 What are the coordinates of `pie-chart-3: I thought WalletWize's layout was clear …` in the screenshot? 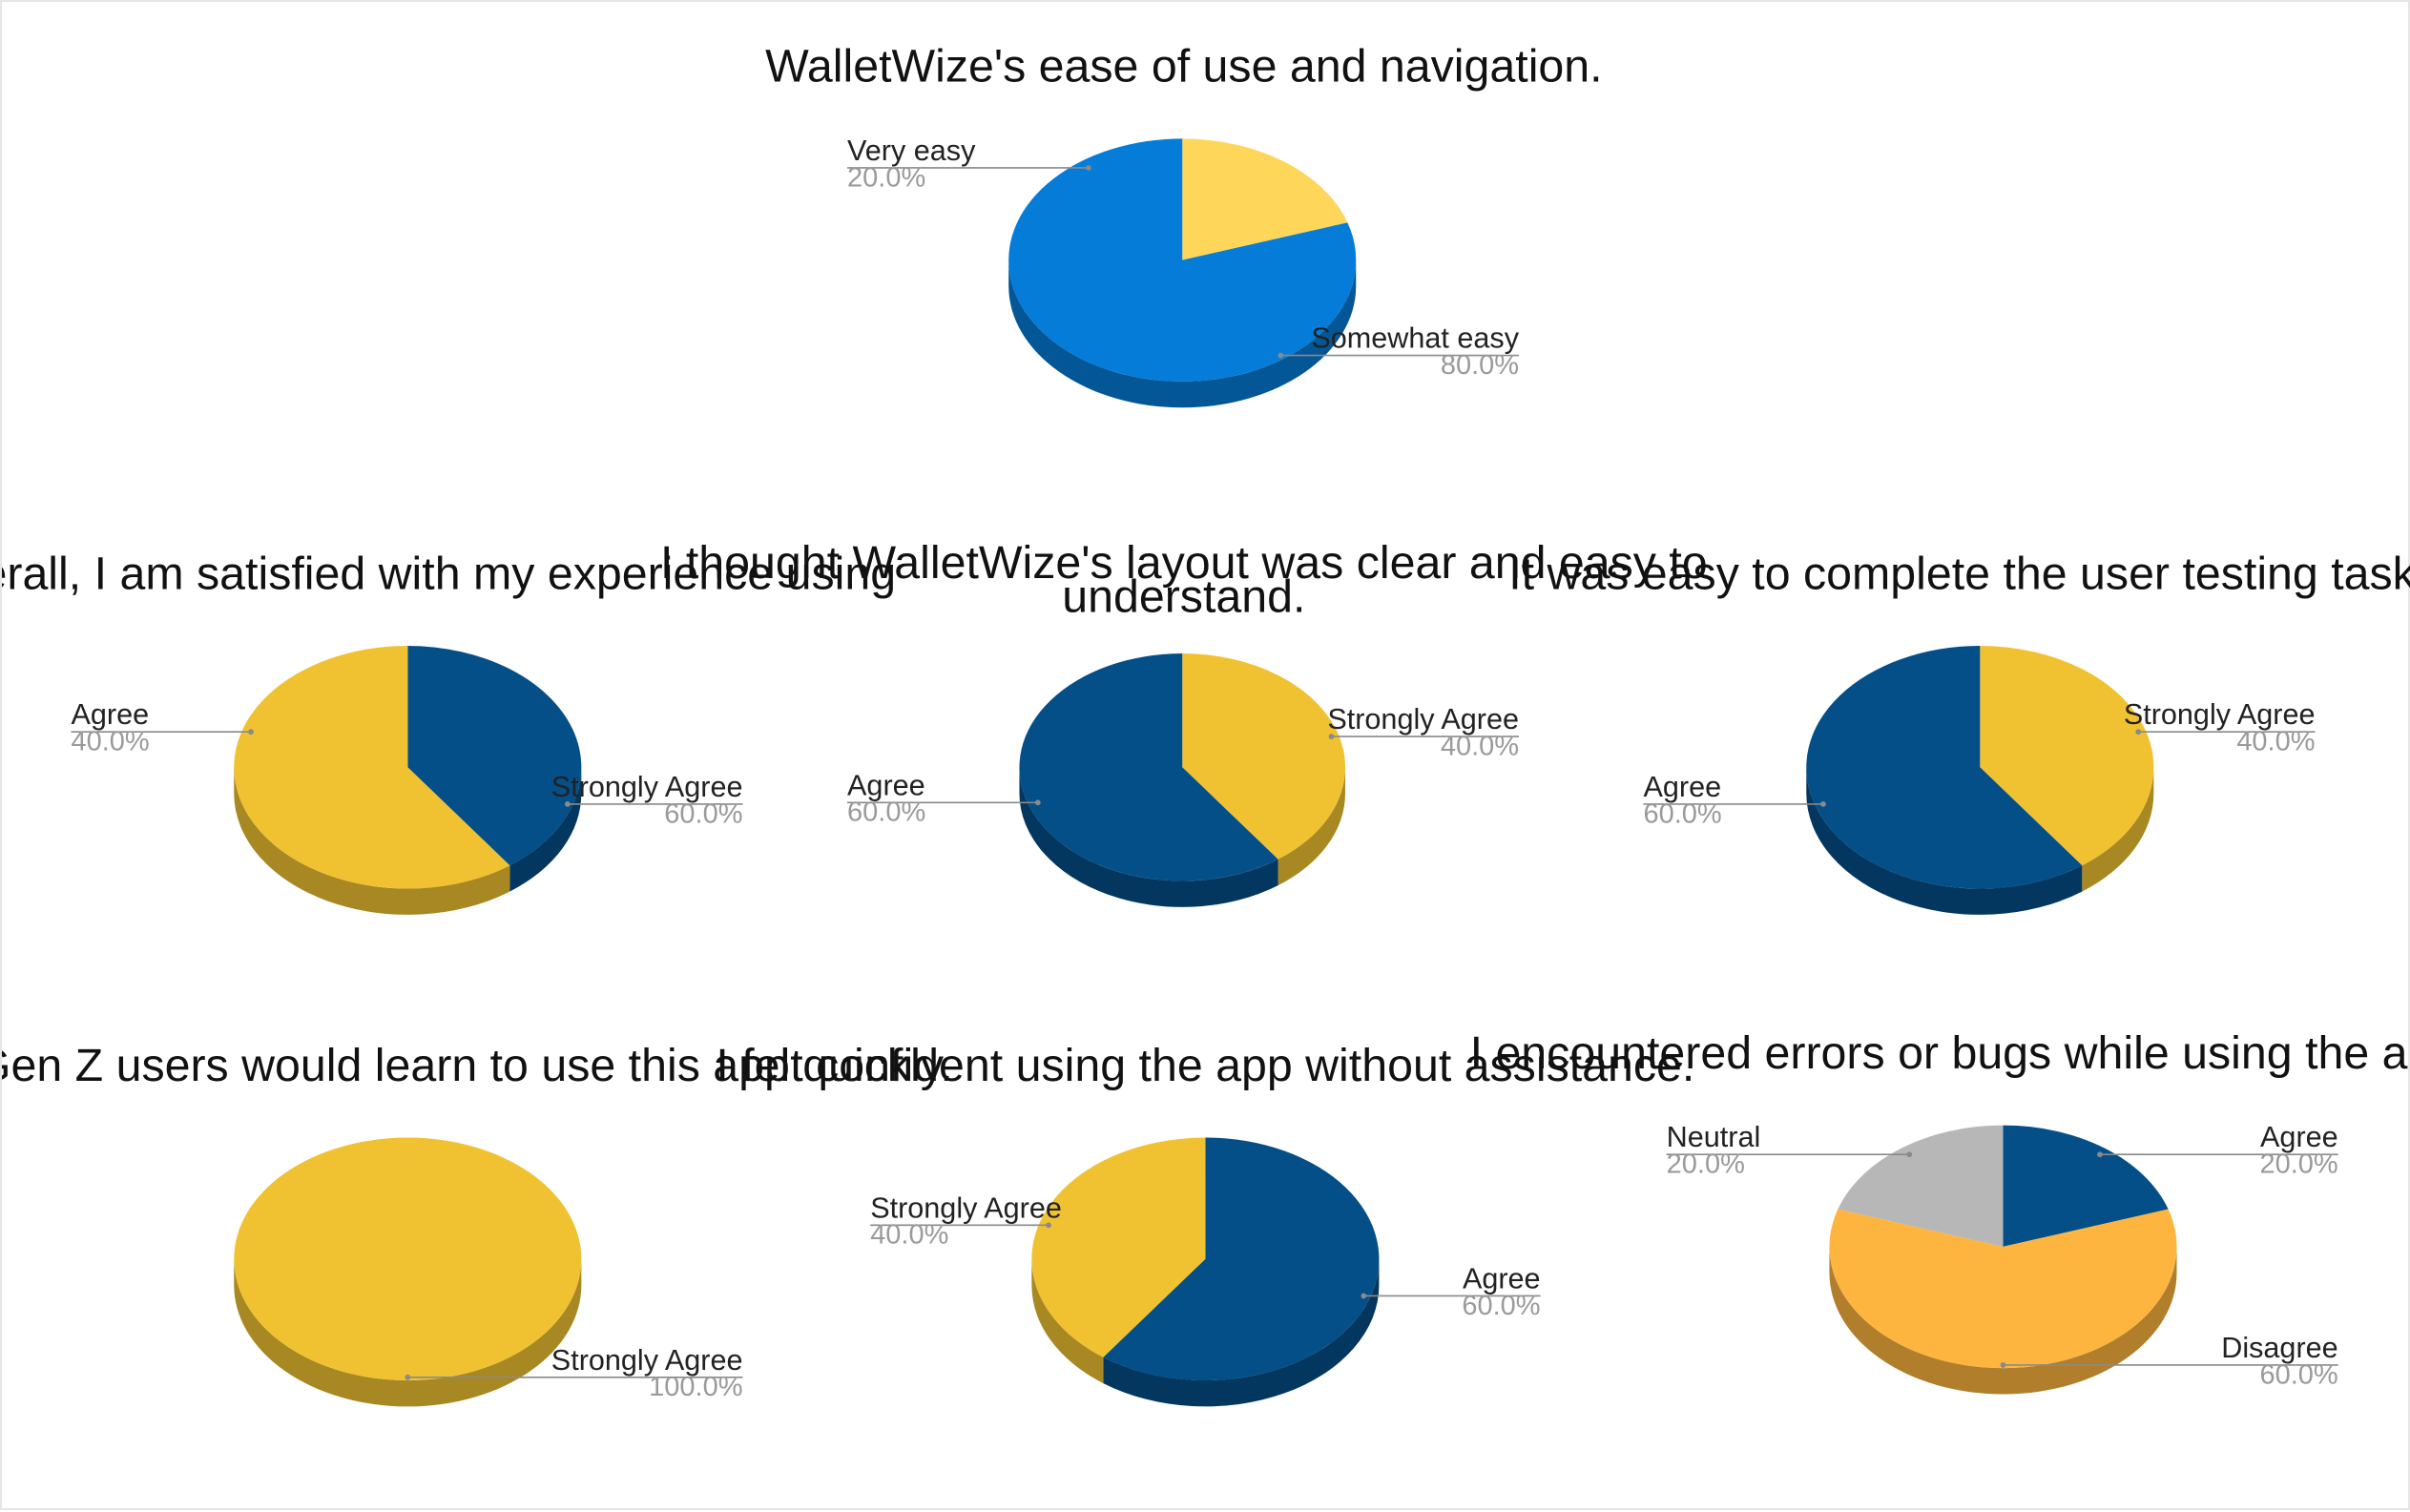 It's located at (1184, 722).